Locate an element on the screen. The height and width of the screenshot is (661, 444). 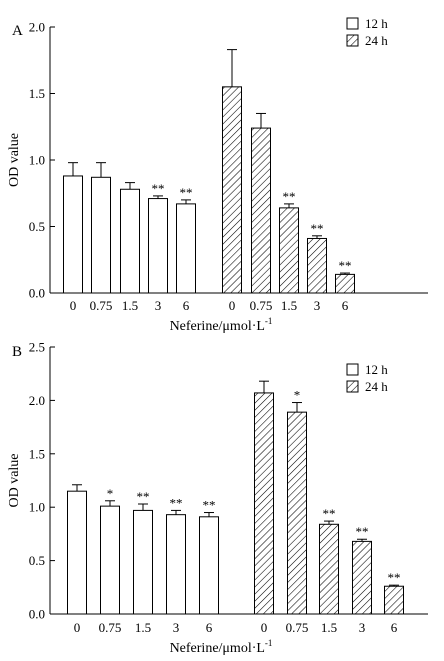
panel-label: B is located at coordinates (17, 352).